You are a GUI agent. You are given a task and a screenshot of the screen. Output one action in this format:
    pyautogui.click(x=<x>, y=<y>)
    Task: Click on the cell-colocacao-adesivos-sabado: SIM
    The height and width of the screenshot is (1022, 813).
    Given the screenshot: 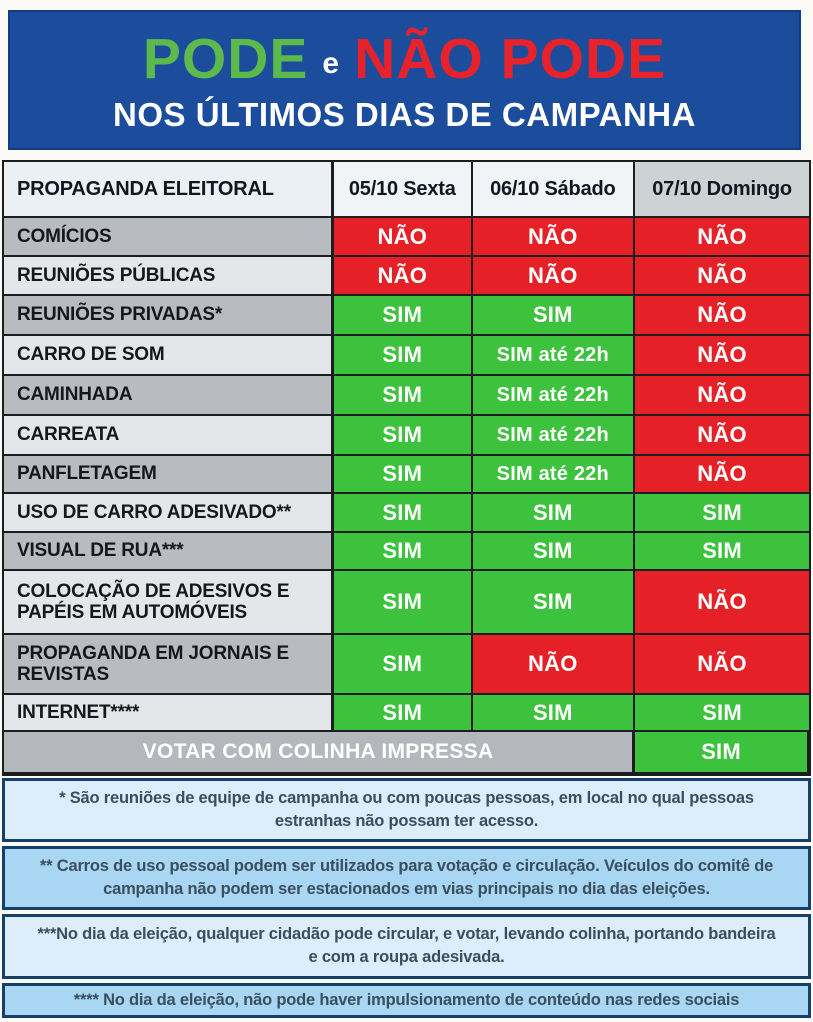 What is the action you would take?
    pyautogui.click(x=554, y=603)
    